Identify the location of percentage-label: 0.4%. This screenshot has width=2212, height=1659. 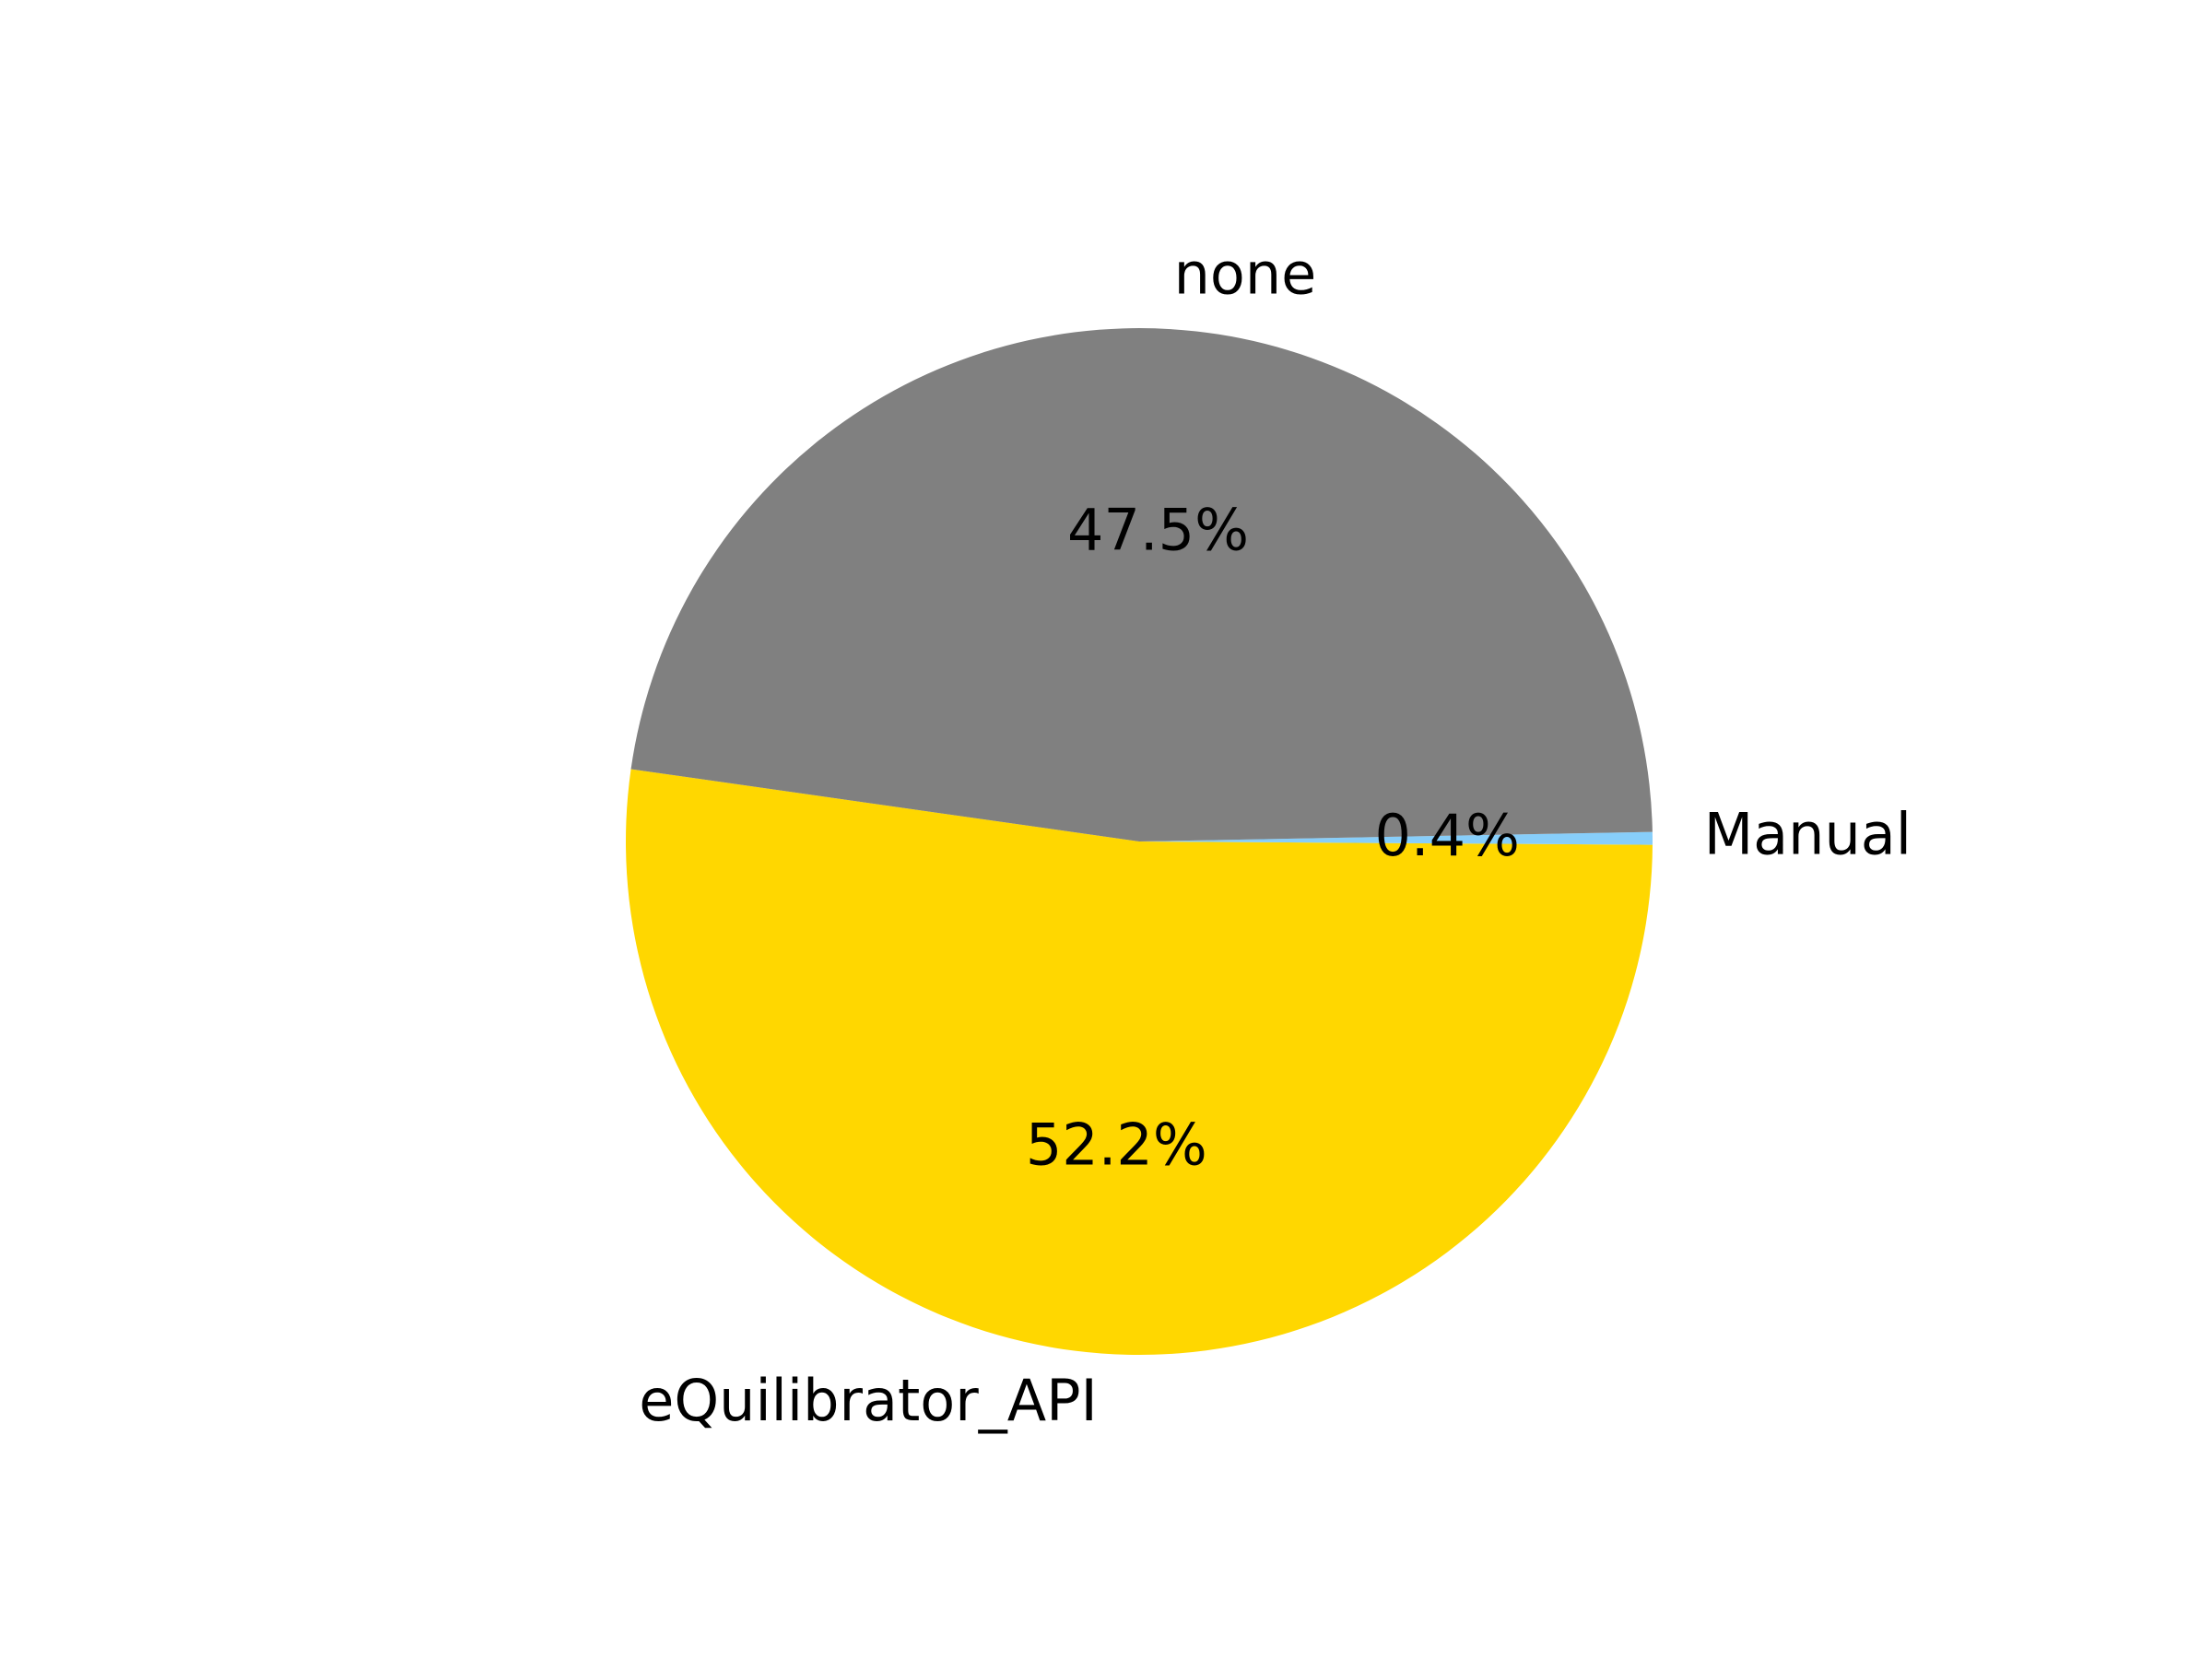
(1447, 835).